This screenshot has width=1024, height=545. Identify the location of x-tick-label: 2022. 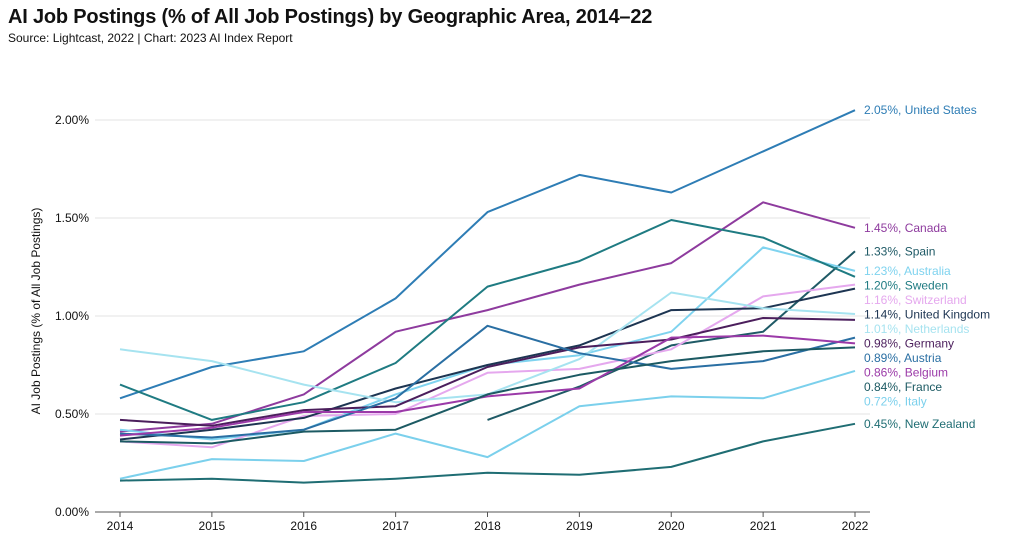
(855, 526).